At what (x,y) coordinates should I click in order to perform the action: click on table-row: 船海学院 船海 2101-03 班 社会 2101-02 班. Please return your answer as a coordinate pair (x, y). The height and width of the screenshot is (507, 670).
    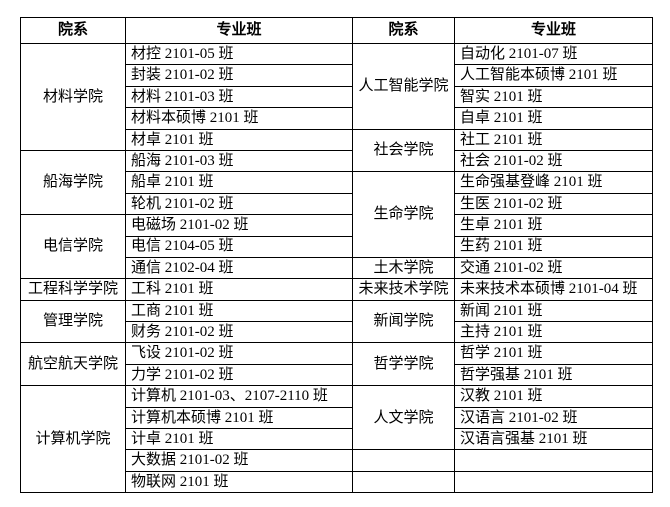
    Looking at the image, I should click on (336, 182).